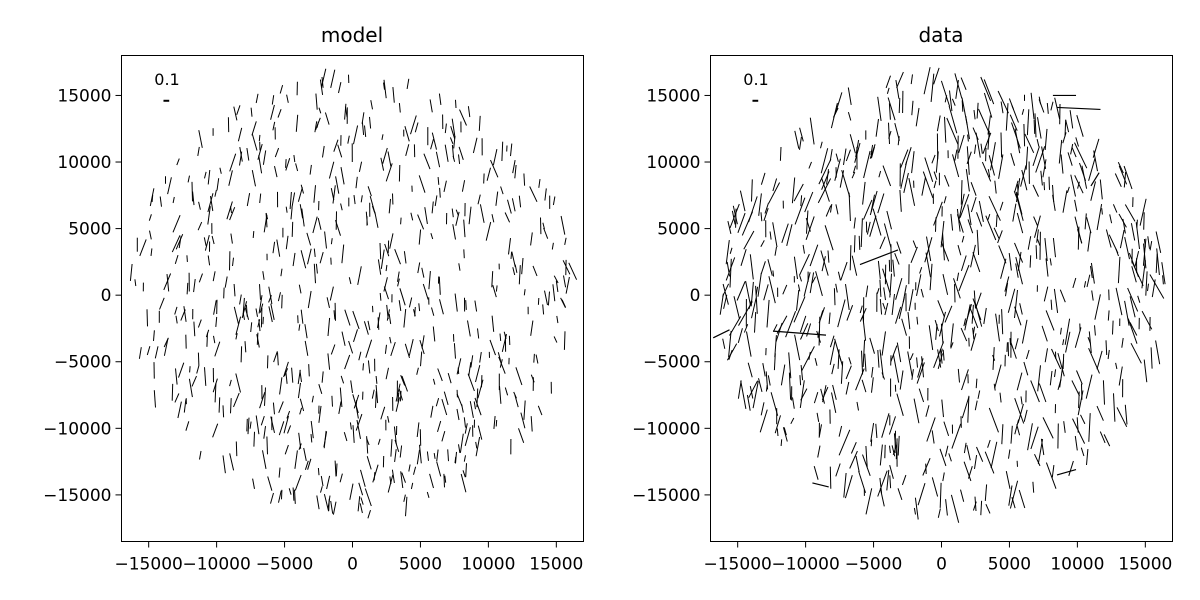 This screenshot has width=1200, height=600. What do you see at coordinates (672, 363) in the screenshot?
I see `y-tick-label: −5000` at bounding box center [672, 363].